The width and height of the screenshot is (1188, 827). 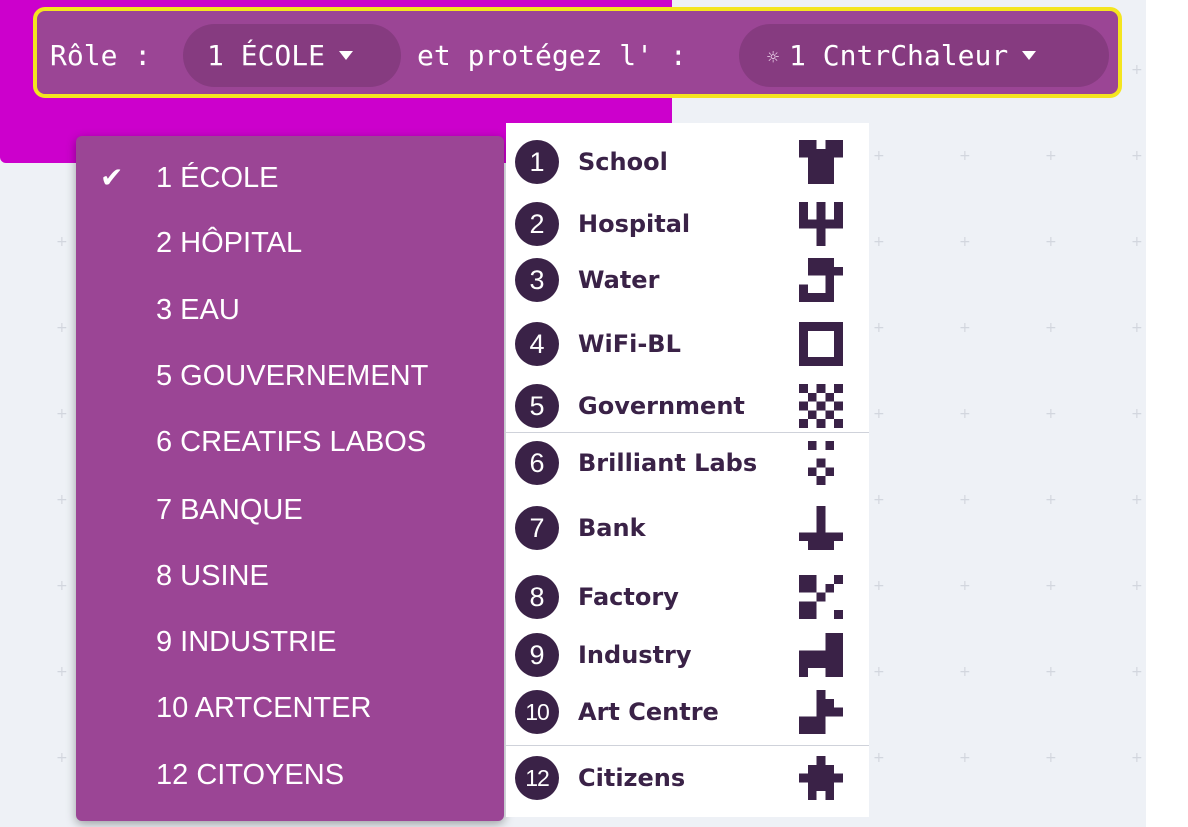 I want to click on menu-item-6-creatifs-labos: 6 CREATIFS LABOS, so click(x=290, y=442).